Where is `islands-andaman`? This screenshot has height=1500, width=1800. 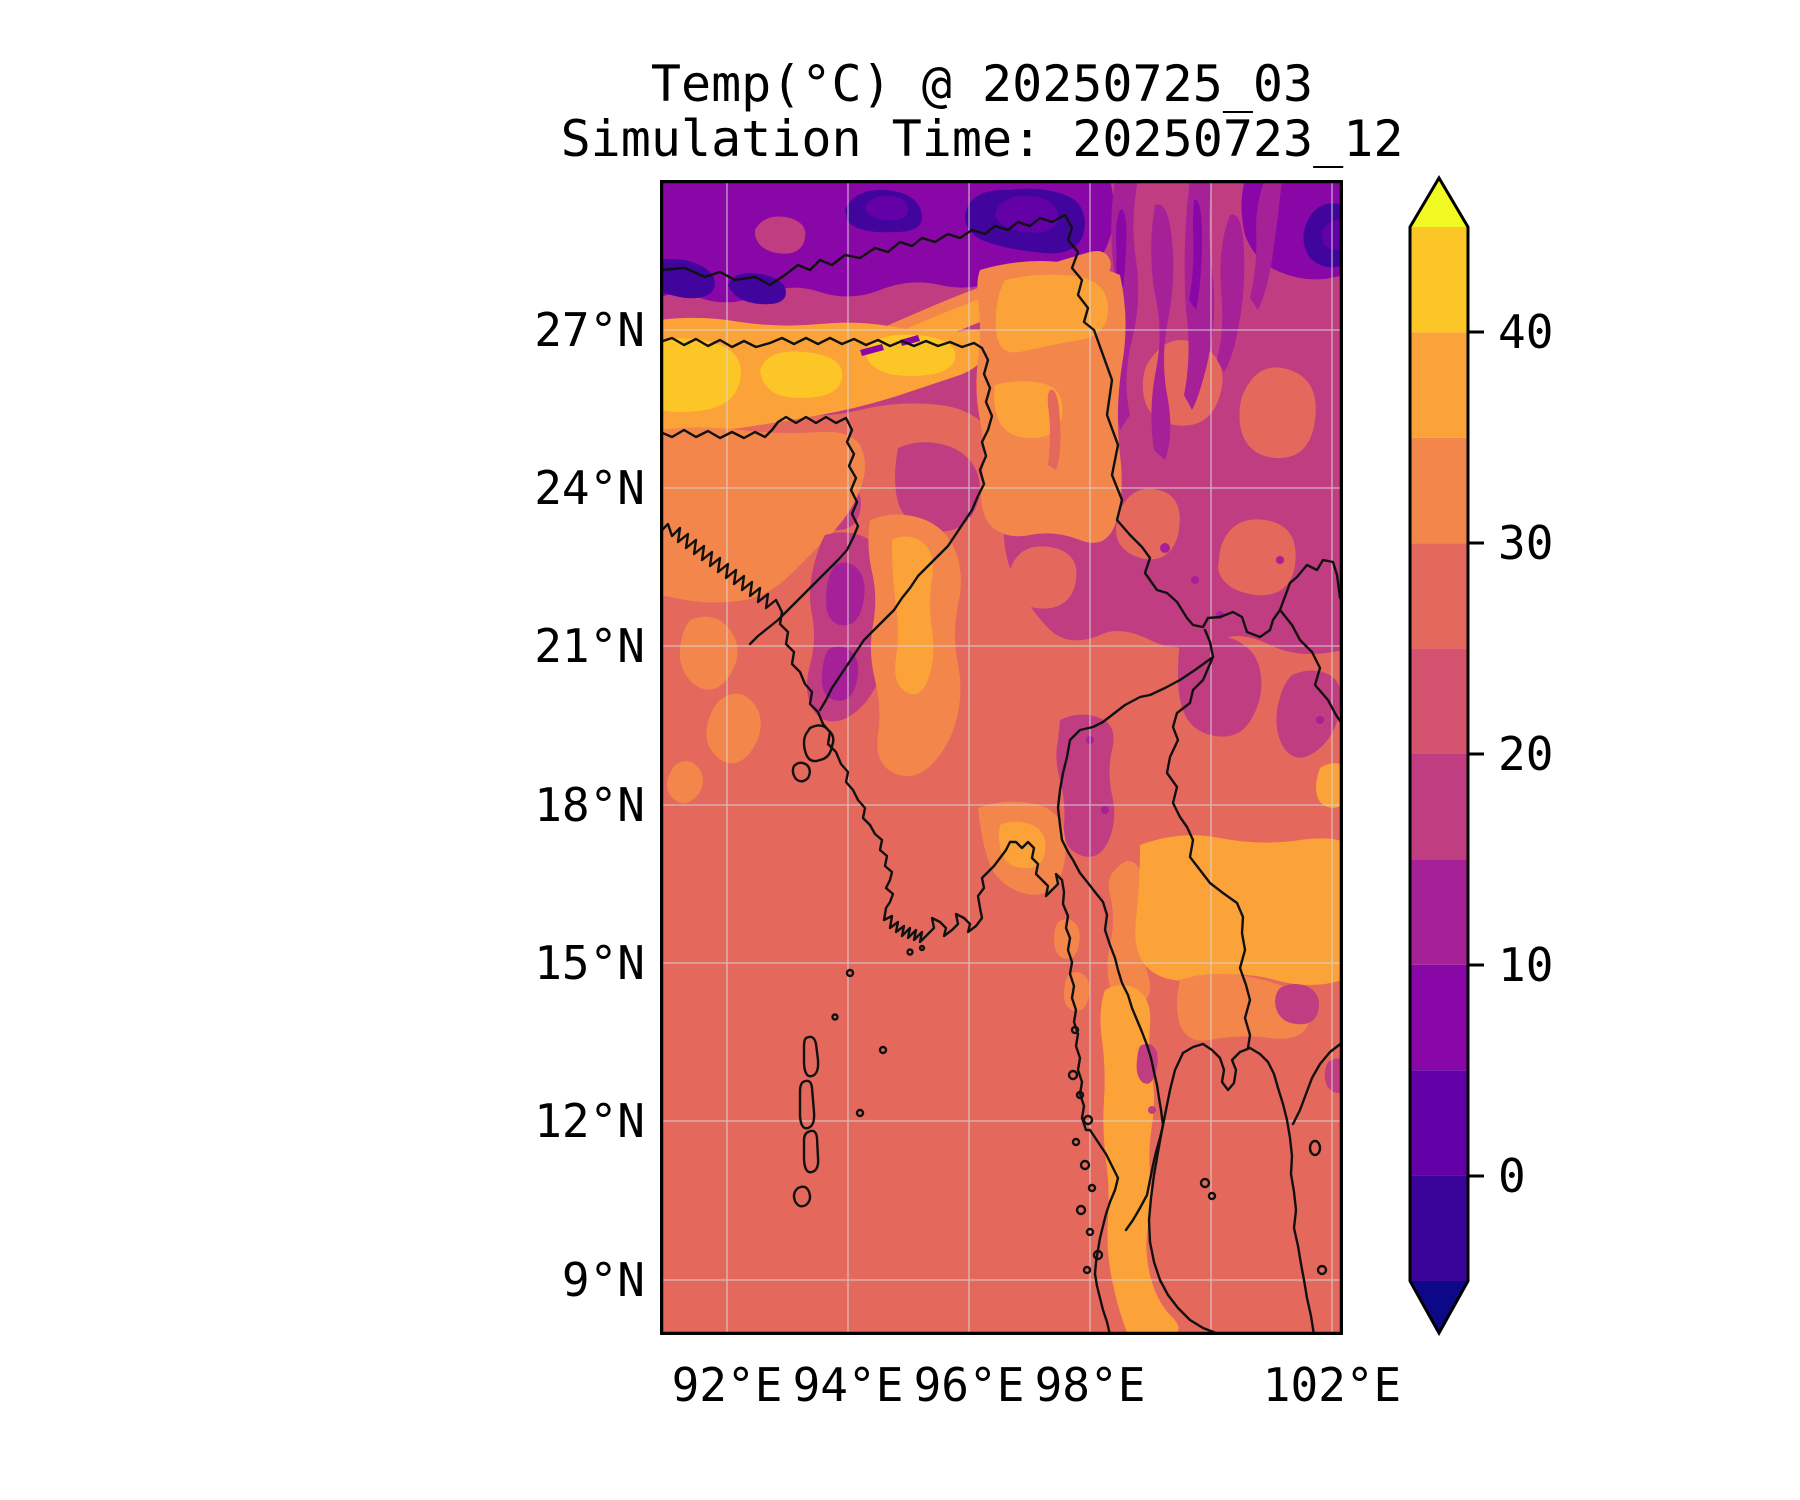
islands-andaman is located at coordinates (840, 1088).